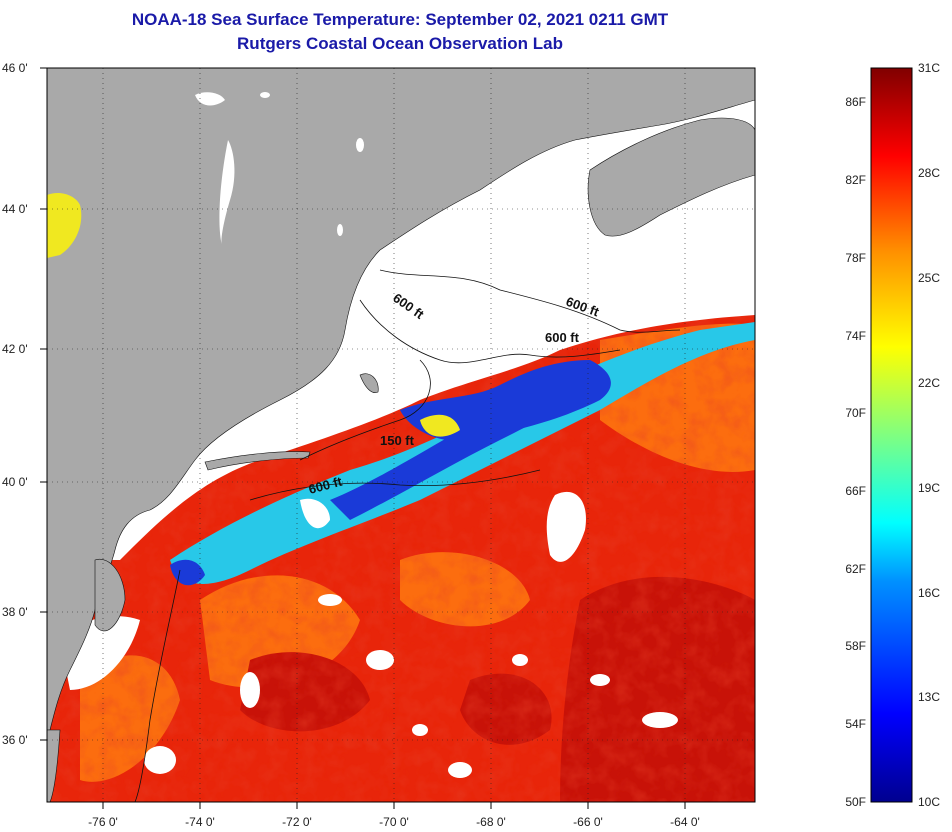  Describe the element at coordinates (15, 209) in the screenshot. I see `lat-label-44: 44 0'` at that location.